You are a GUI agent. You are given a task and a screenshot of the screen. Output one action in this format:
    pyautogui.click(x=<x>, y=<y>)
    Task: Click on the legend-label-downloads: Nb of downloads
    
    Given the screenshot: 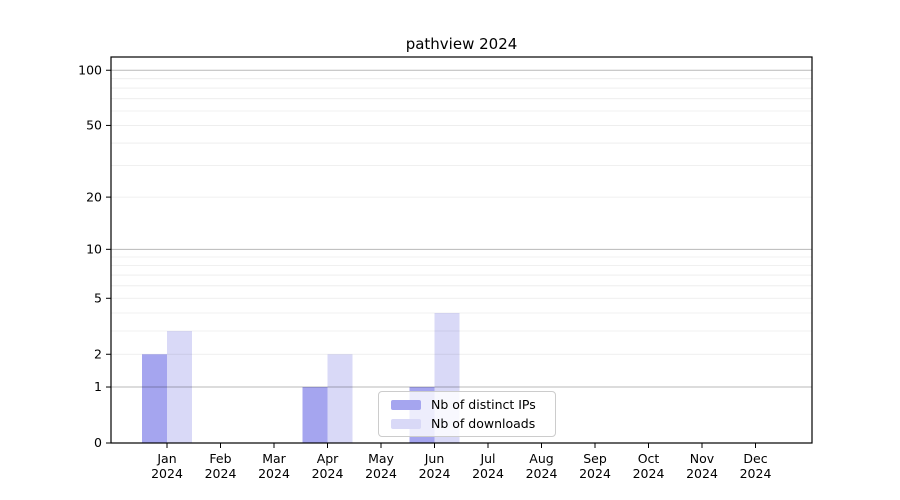 What is the action you would take?
    pyautogui.click(x=483, y=423)
    